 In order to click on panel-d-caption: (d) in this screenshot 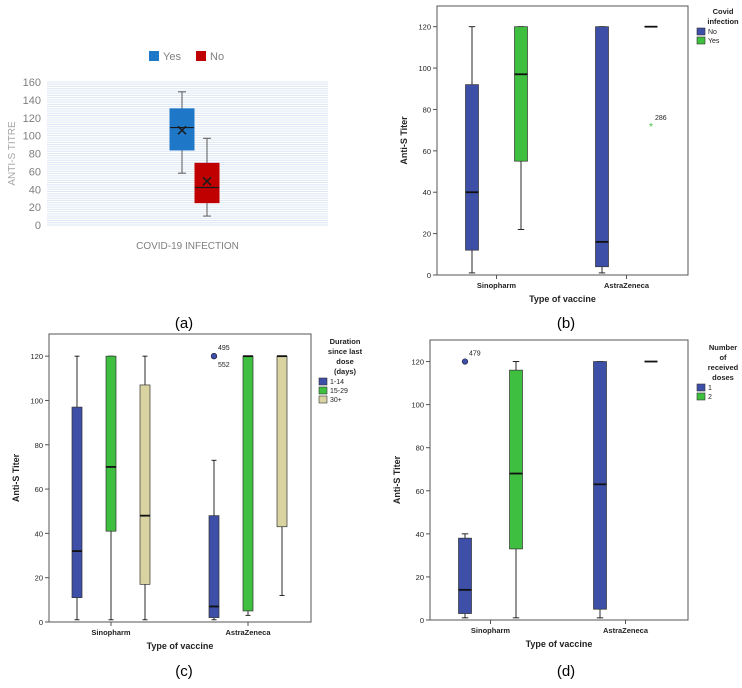, I will do `click(566, 671)`.